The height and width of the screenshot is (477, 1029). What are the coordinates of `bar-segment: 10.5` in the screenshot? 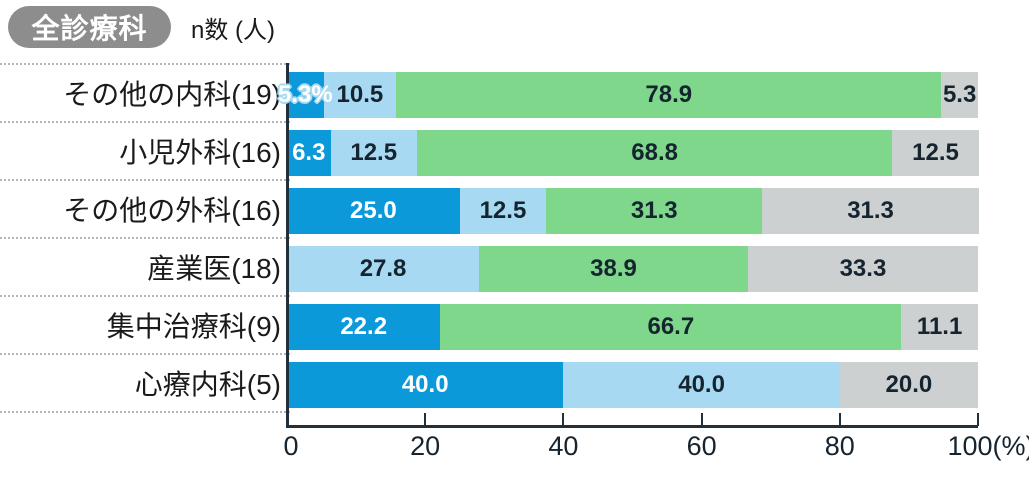 It's located at (360, 95).